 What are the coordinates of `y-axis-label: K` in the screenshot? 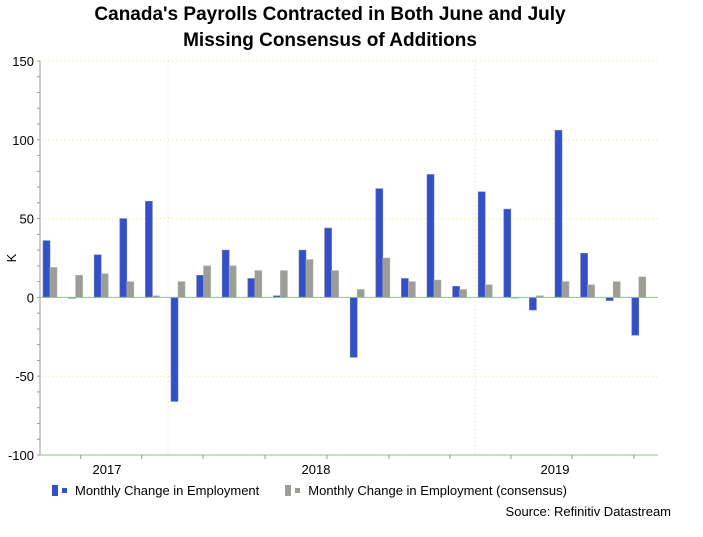 It's located at (11, 257).